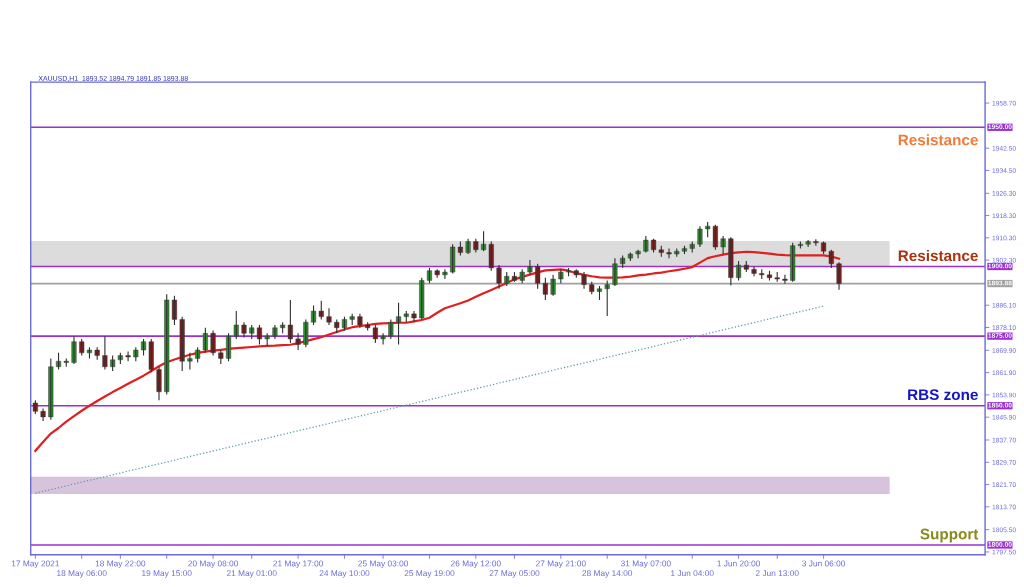  What do you see at coordinates (429, 574) in the screenshot?
I see `x-tick-label: 25 May 19:00` at bounding box center [429, 574].